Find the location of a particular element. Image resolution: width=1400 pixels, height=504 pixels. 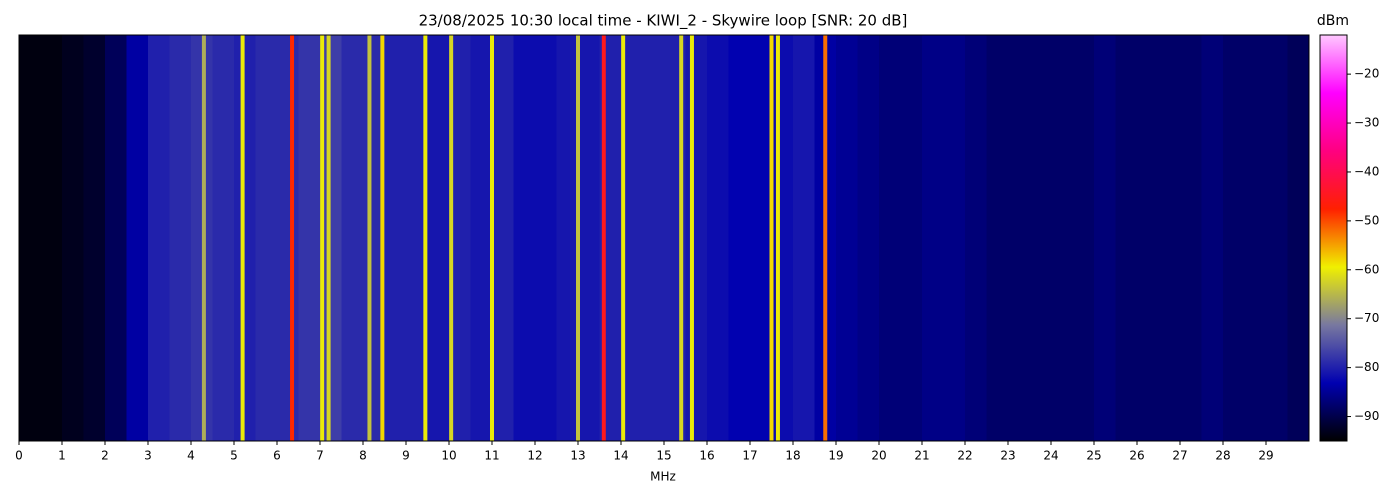

x-tick-label: 1 is located at coordinates (62, 456).